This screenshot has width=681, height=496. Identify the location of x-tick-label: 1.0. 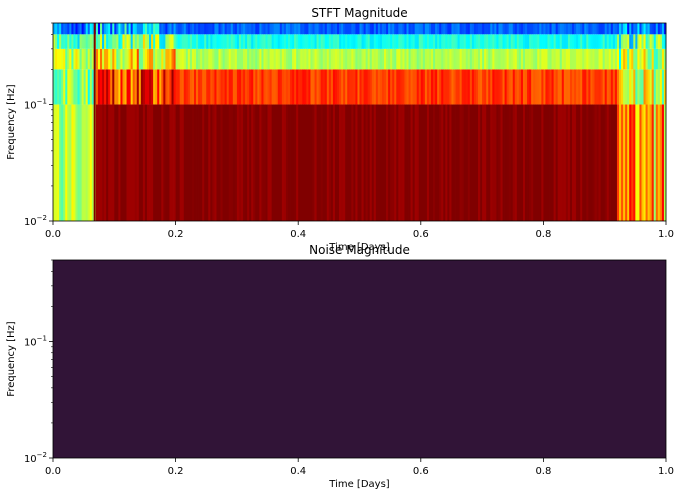
(666, 471).